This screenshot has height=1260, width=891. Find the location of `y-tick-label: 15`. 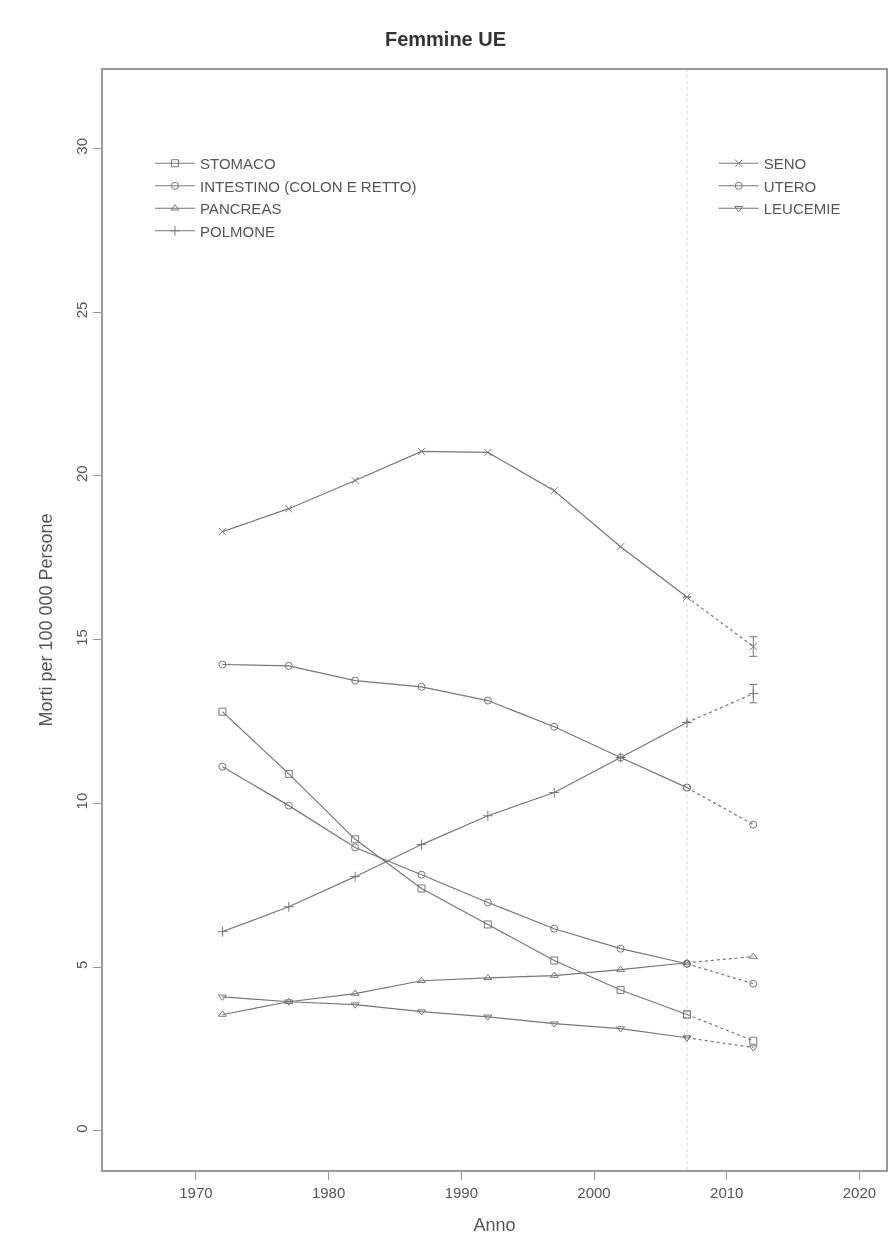

y-tick-label: 15 is located at coordinates (81, 637).